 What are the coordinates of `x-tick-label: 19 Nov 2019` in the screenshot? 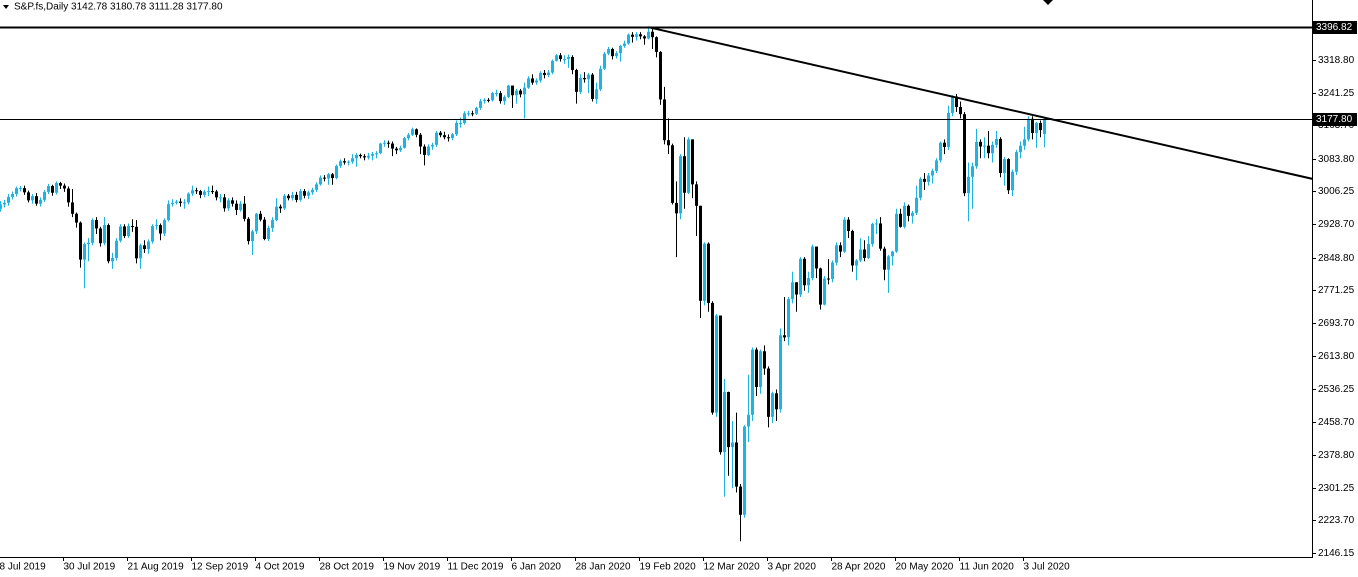 It's located at (412, 567).